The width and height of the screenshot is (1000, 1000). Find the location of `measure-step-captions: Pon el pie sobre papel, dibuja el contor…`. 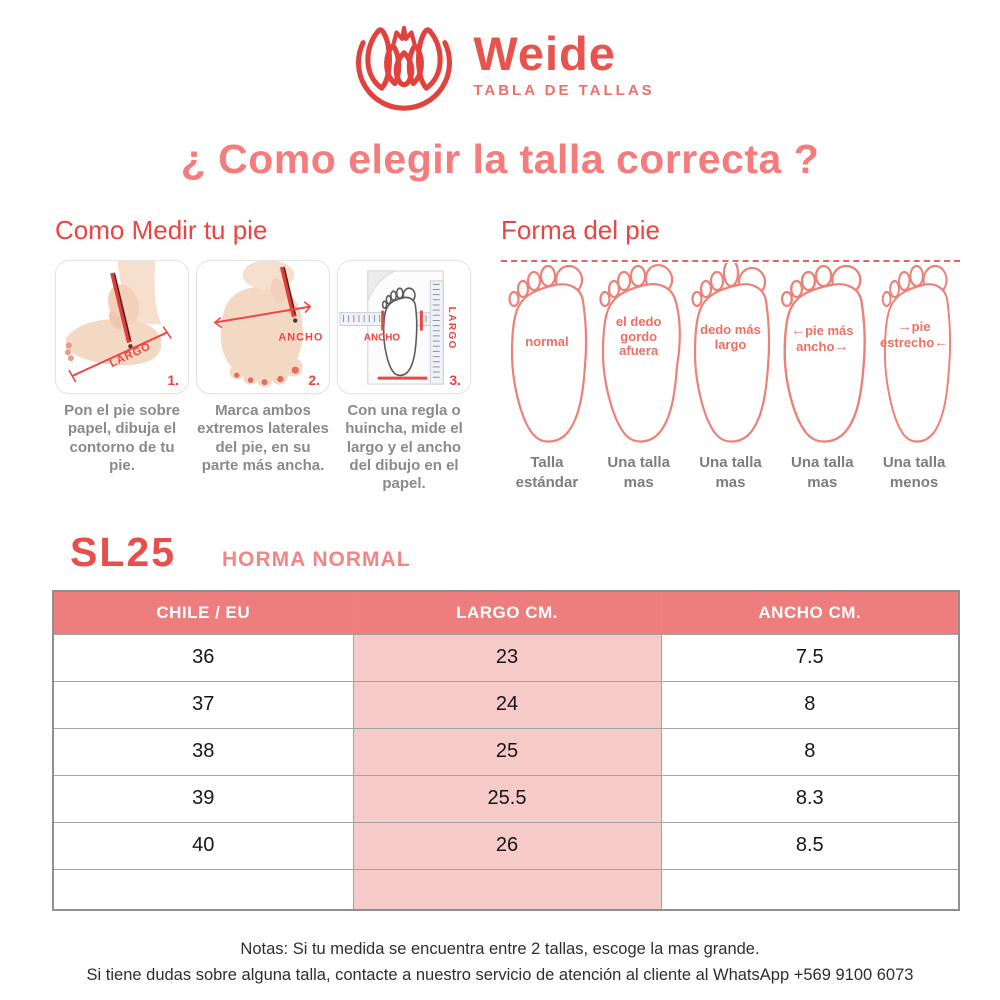

measure-step-captions: Pon el pie sobre papel, dibuja el contor… is located at coordinates (264, 447).